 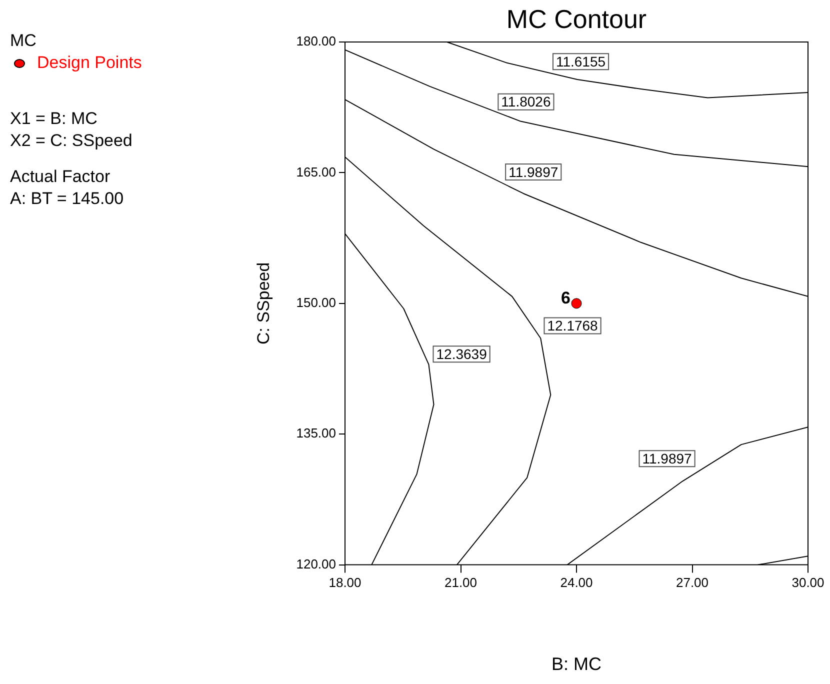 I want to click on series-label: 11.8026, so click(x=526, y=102).